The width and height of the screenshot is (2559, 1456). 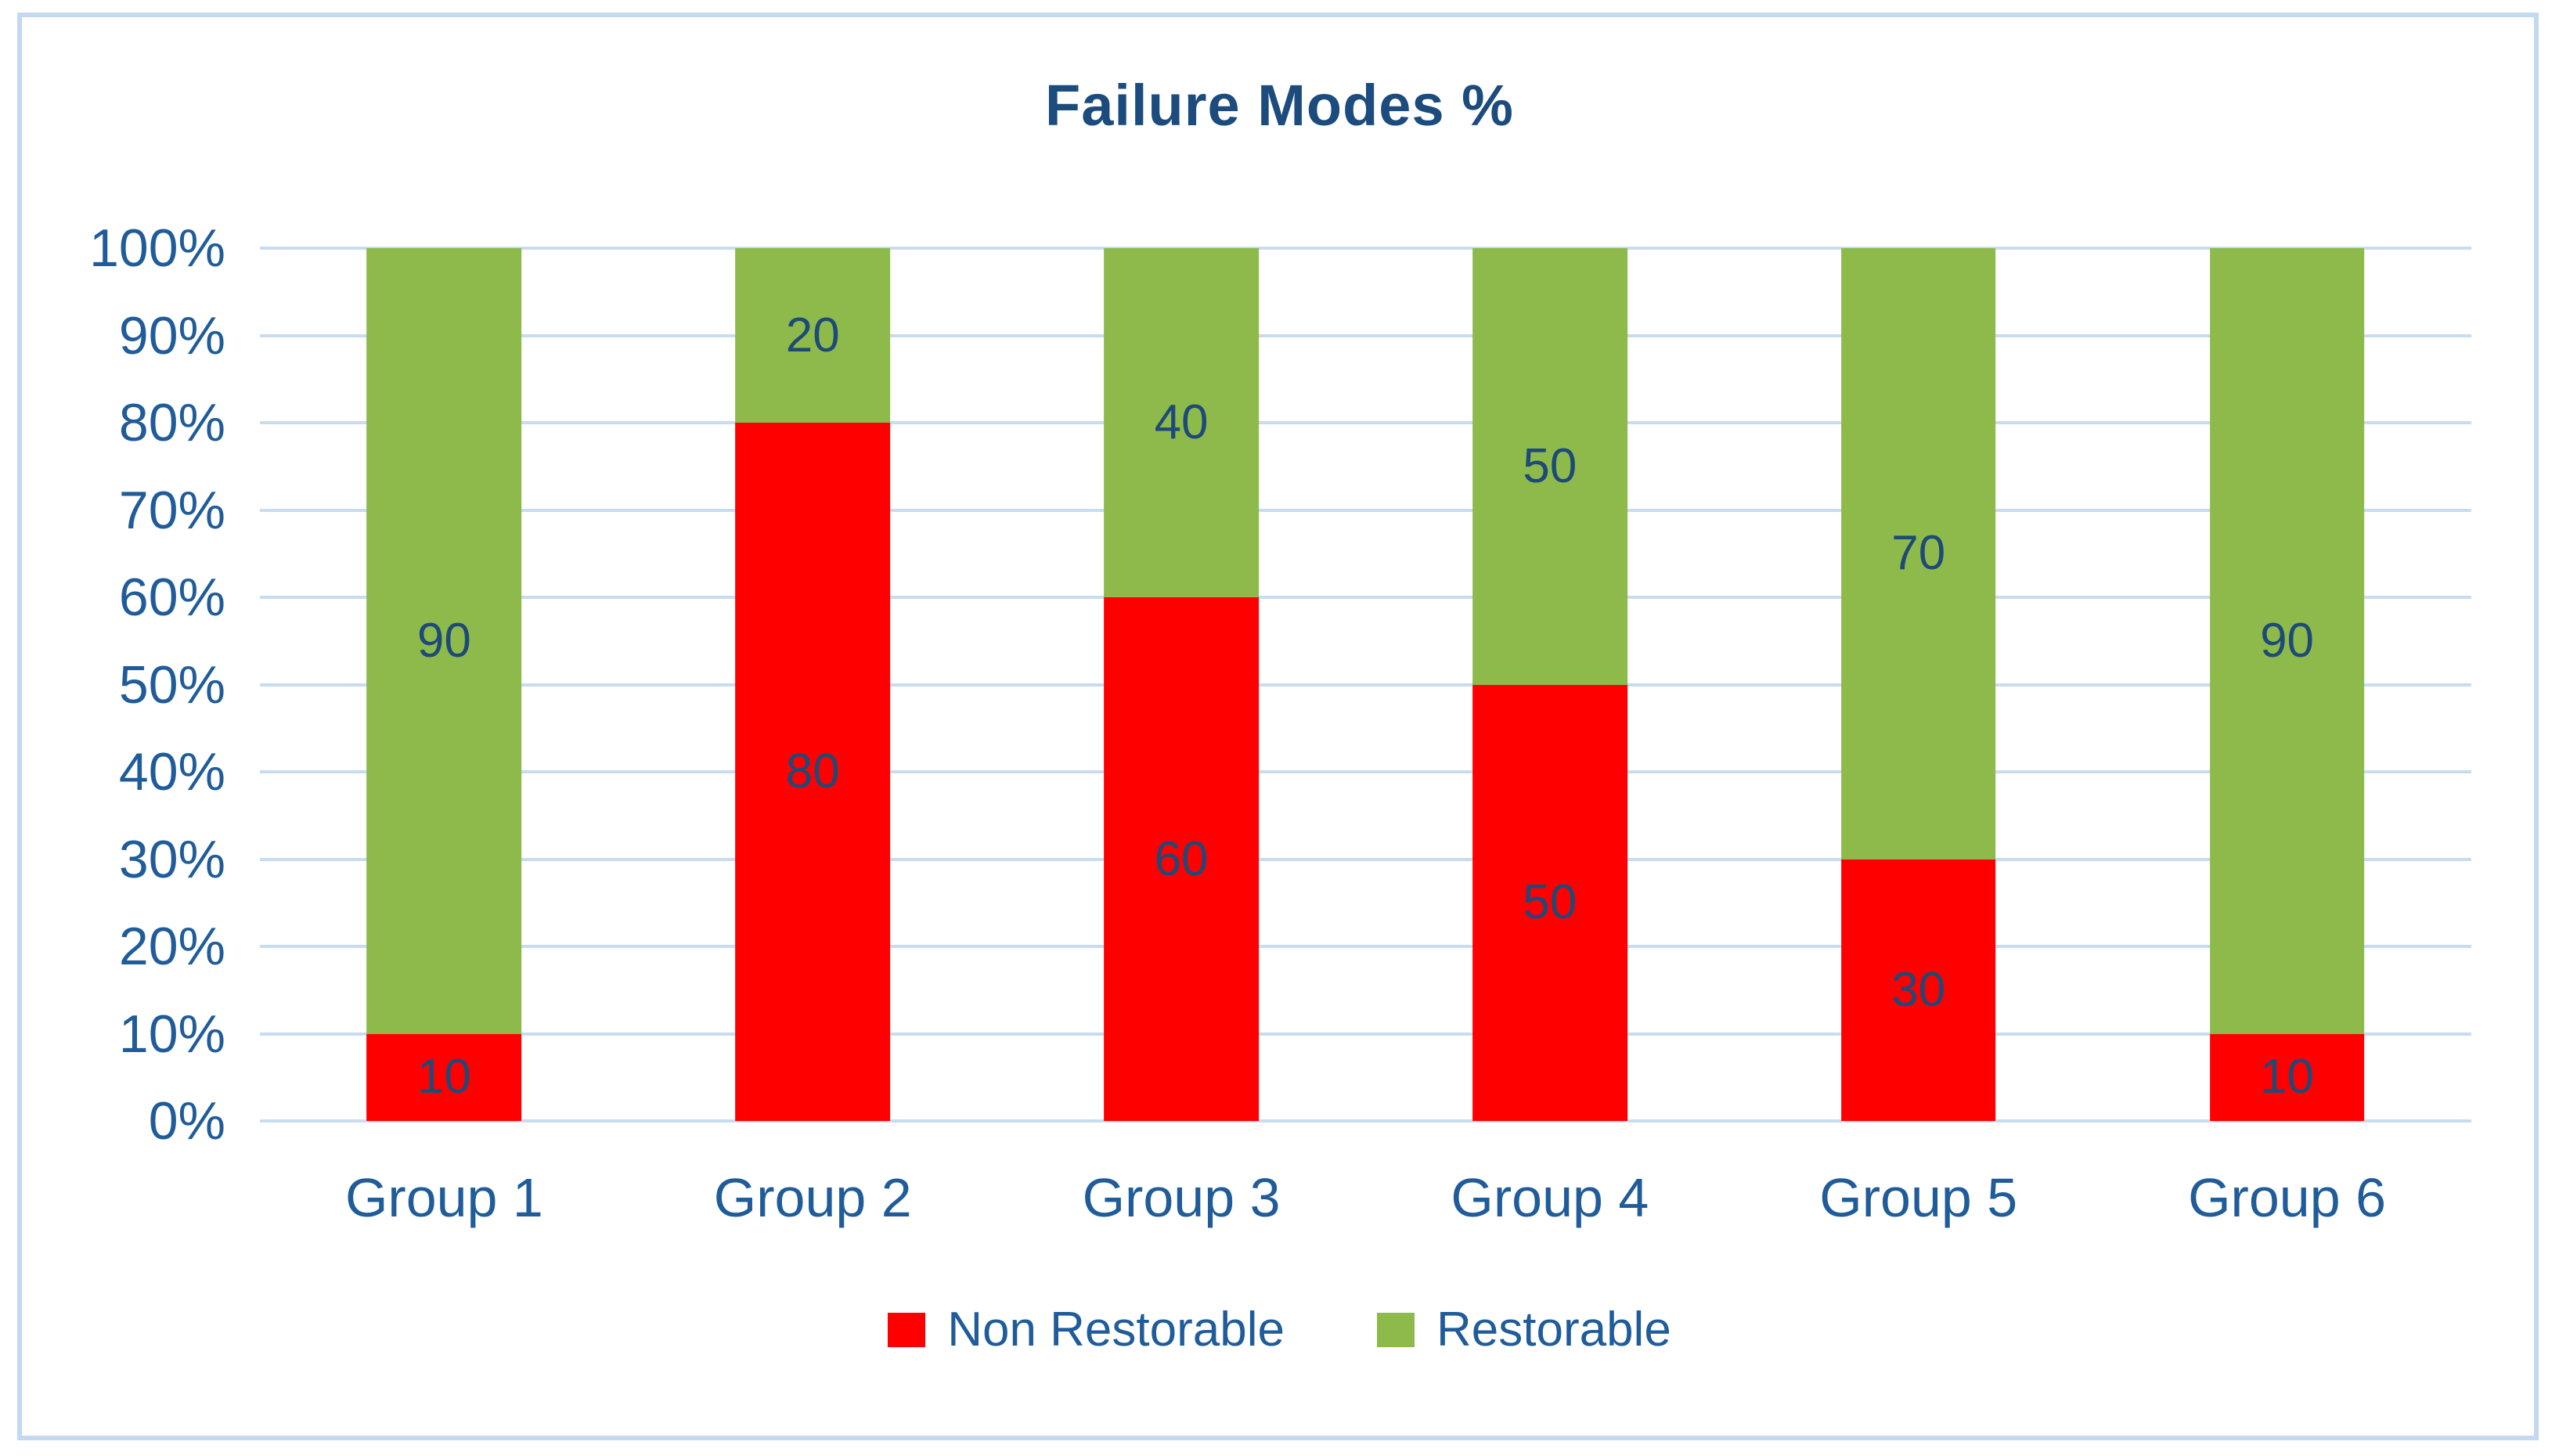 I want to click on category-slot-3: 60 40, so click(x=1181, y=684).